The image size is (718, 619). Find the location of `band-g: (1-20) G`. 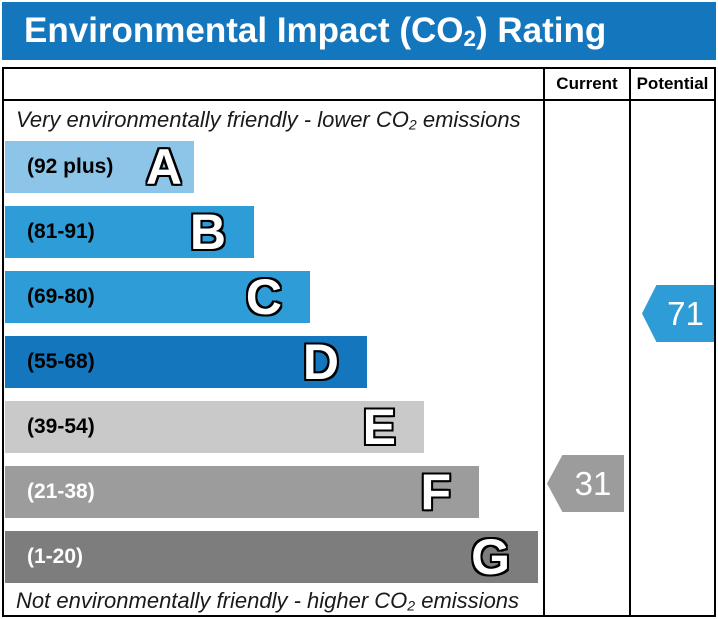

band-g: (1-20) G is located at coordinates (271, 557).